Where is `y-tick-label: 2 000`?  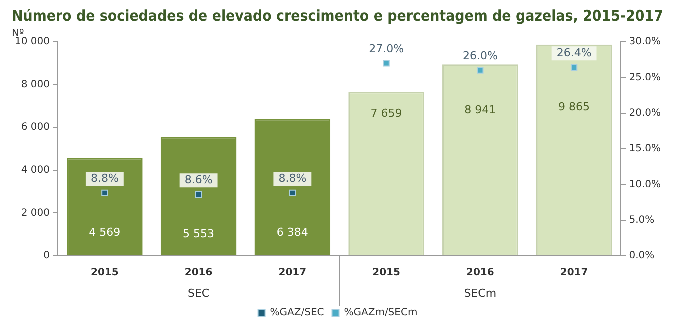
y-tick-label: 2 000 is located at coordinates (35, 213).